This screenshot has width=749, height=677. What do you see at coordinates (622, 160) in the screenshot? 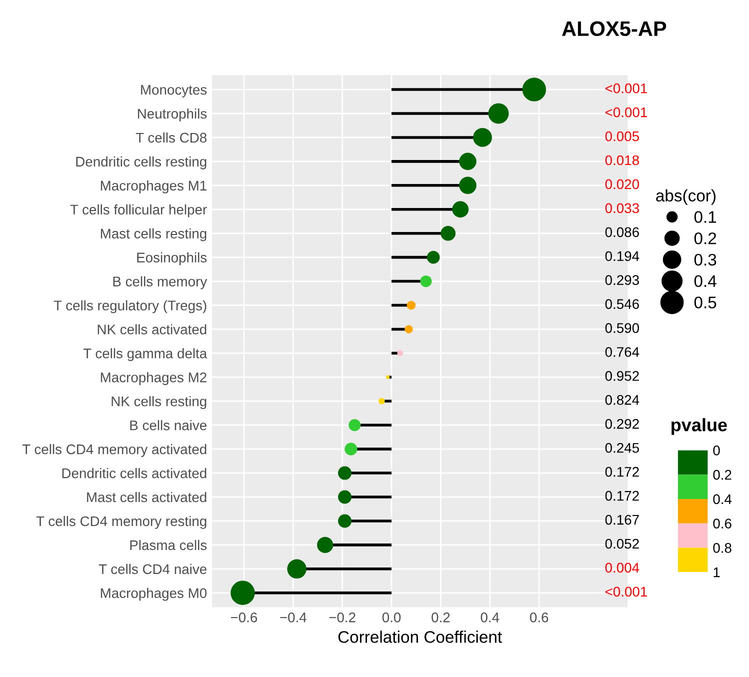
I see `annotation: 0.018` at bounding box center [622, 160].